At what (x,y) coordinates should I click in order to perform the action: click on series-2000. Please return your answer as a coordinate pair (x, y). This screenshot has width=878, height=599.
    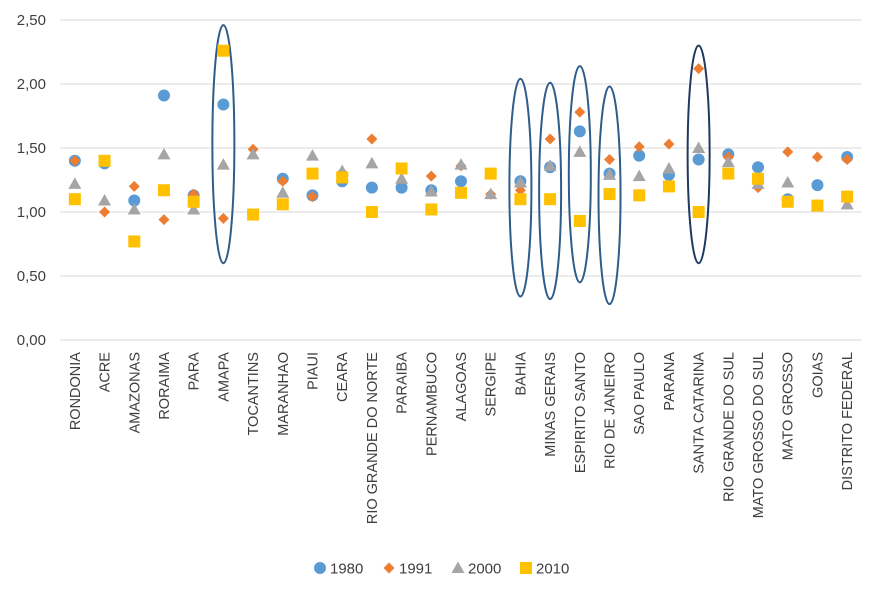
    Looking at the image, I should click on (461, 178).